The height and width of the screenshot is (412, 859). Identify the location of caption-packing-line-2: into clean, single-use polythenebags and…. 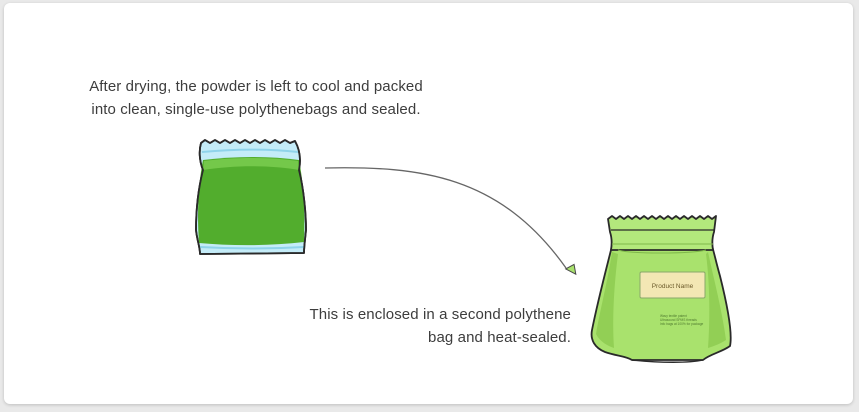
(256, 109).